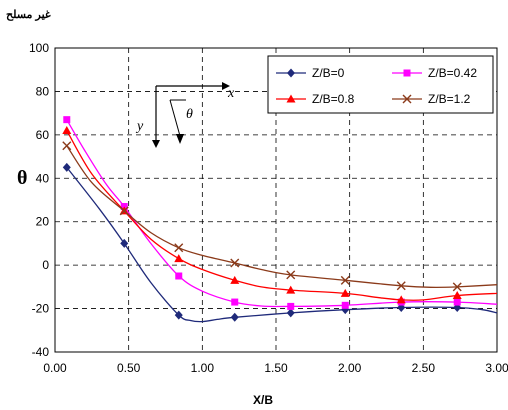  What do you see at coordinates (333, 99) in the screenshot?
I see `legend-label: Z/B=0.8` at bounding box center [333, 99].